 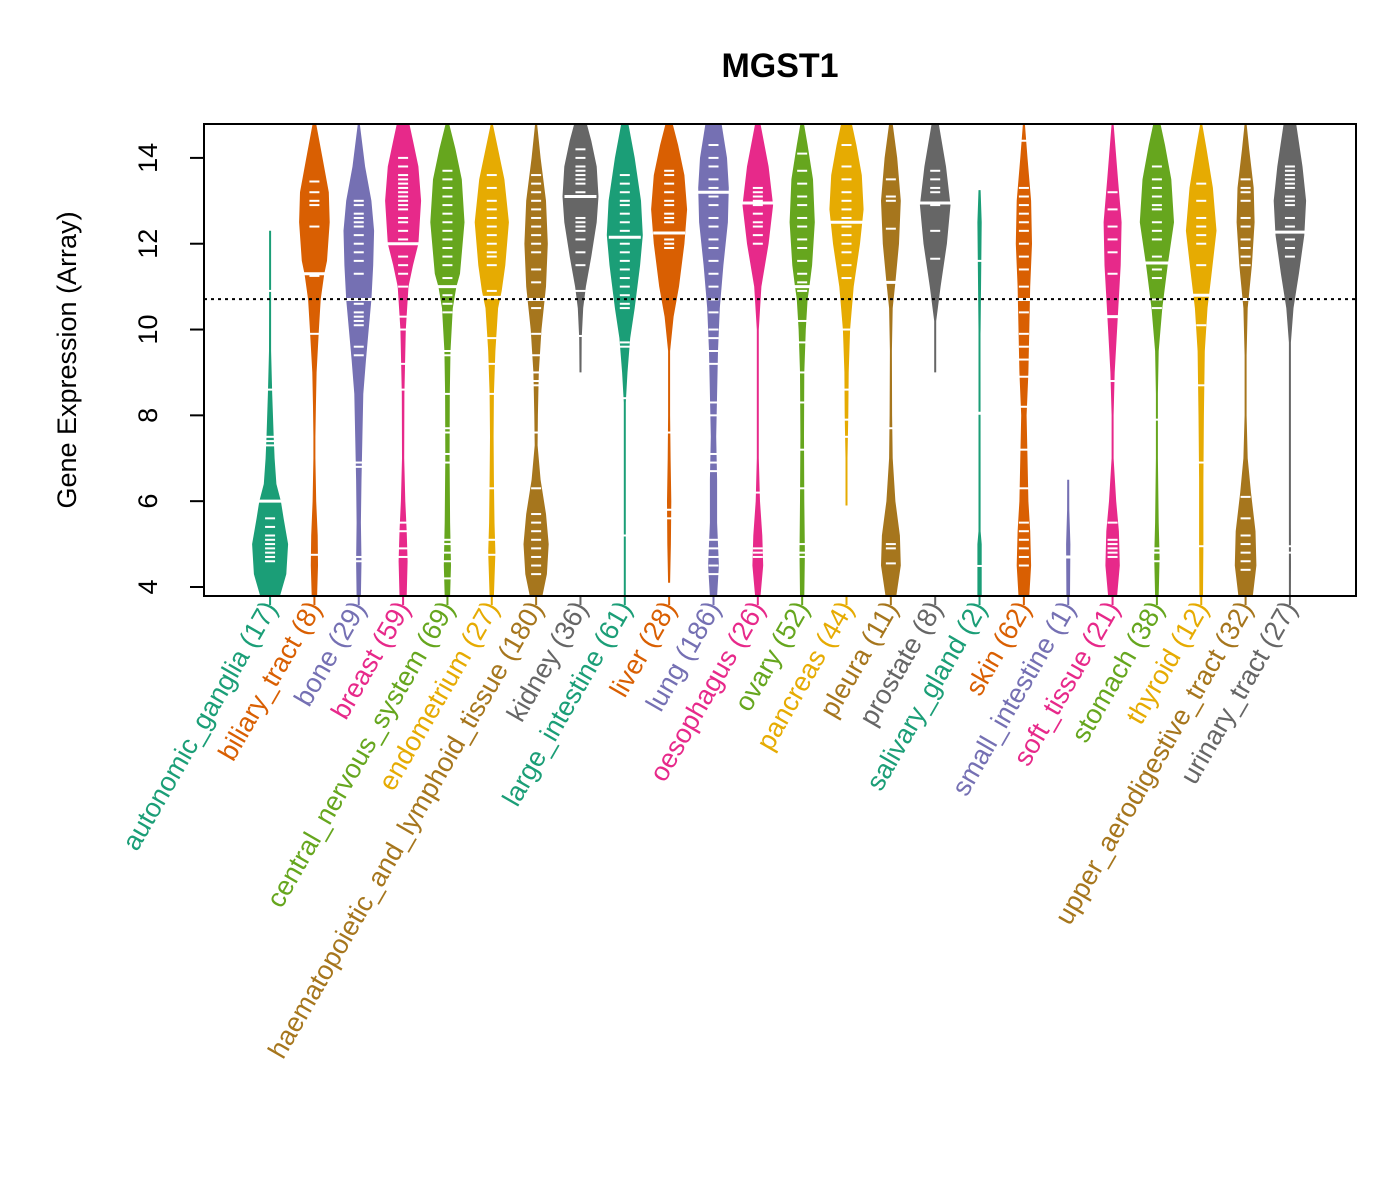 I want to click on y-tick-label: 4, so click(x=148, y=586).